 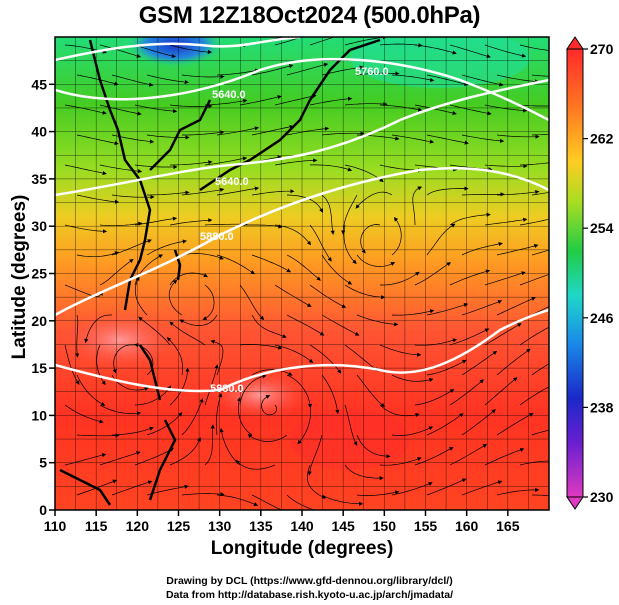 I want to click on x-tick-label: 155, so click(x=426, y=526).